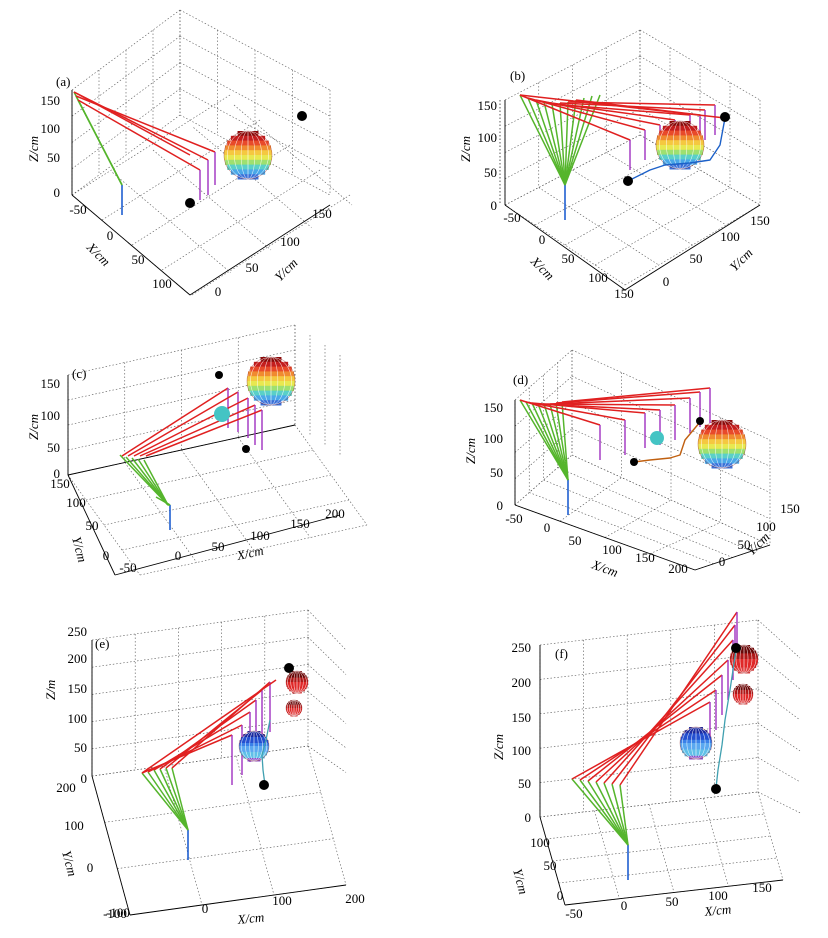  Describe the element at coordinates (50, 690) in the screenshot. I see `z-axis-label: Z/m` at that location.